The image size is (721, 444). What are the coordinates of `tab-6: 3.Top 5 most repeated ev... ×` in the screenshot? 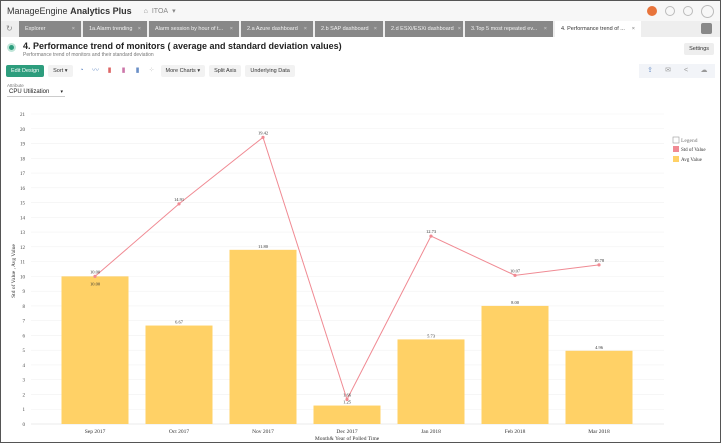 It's located at (509, 29).